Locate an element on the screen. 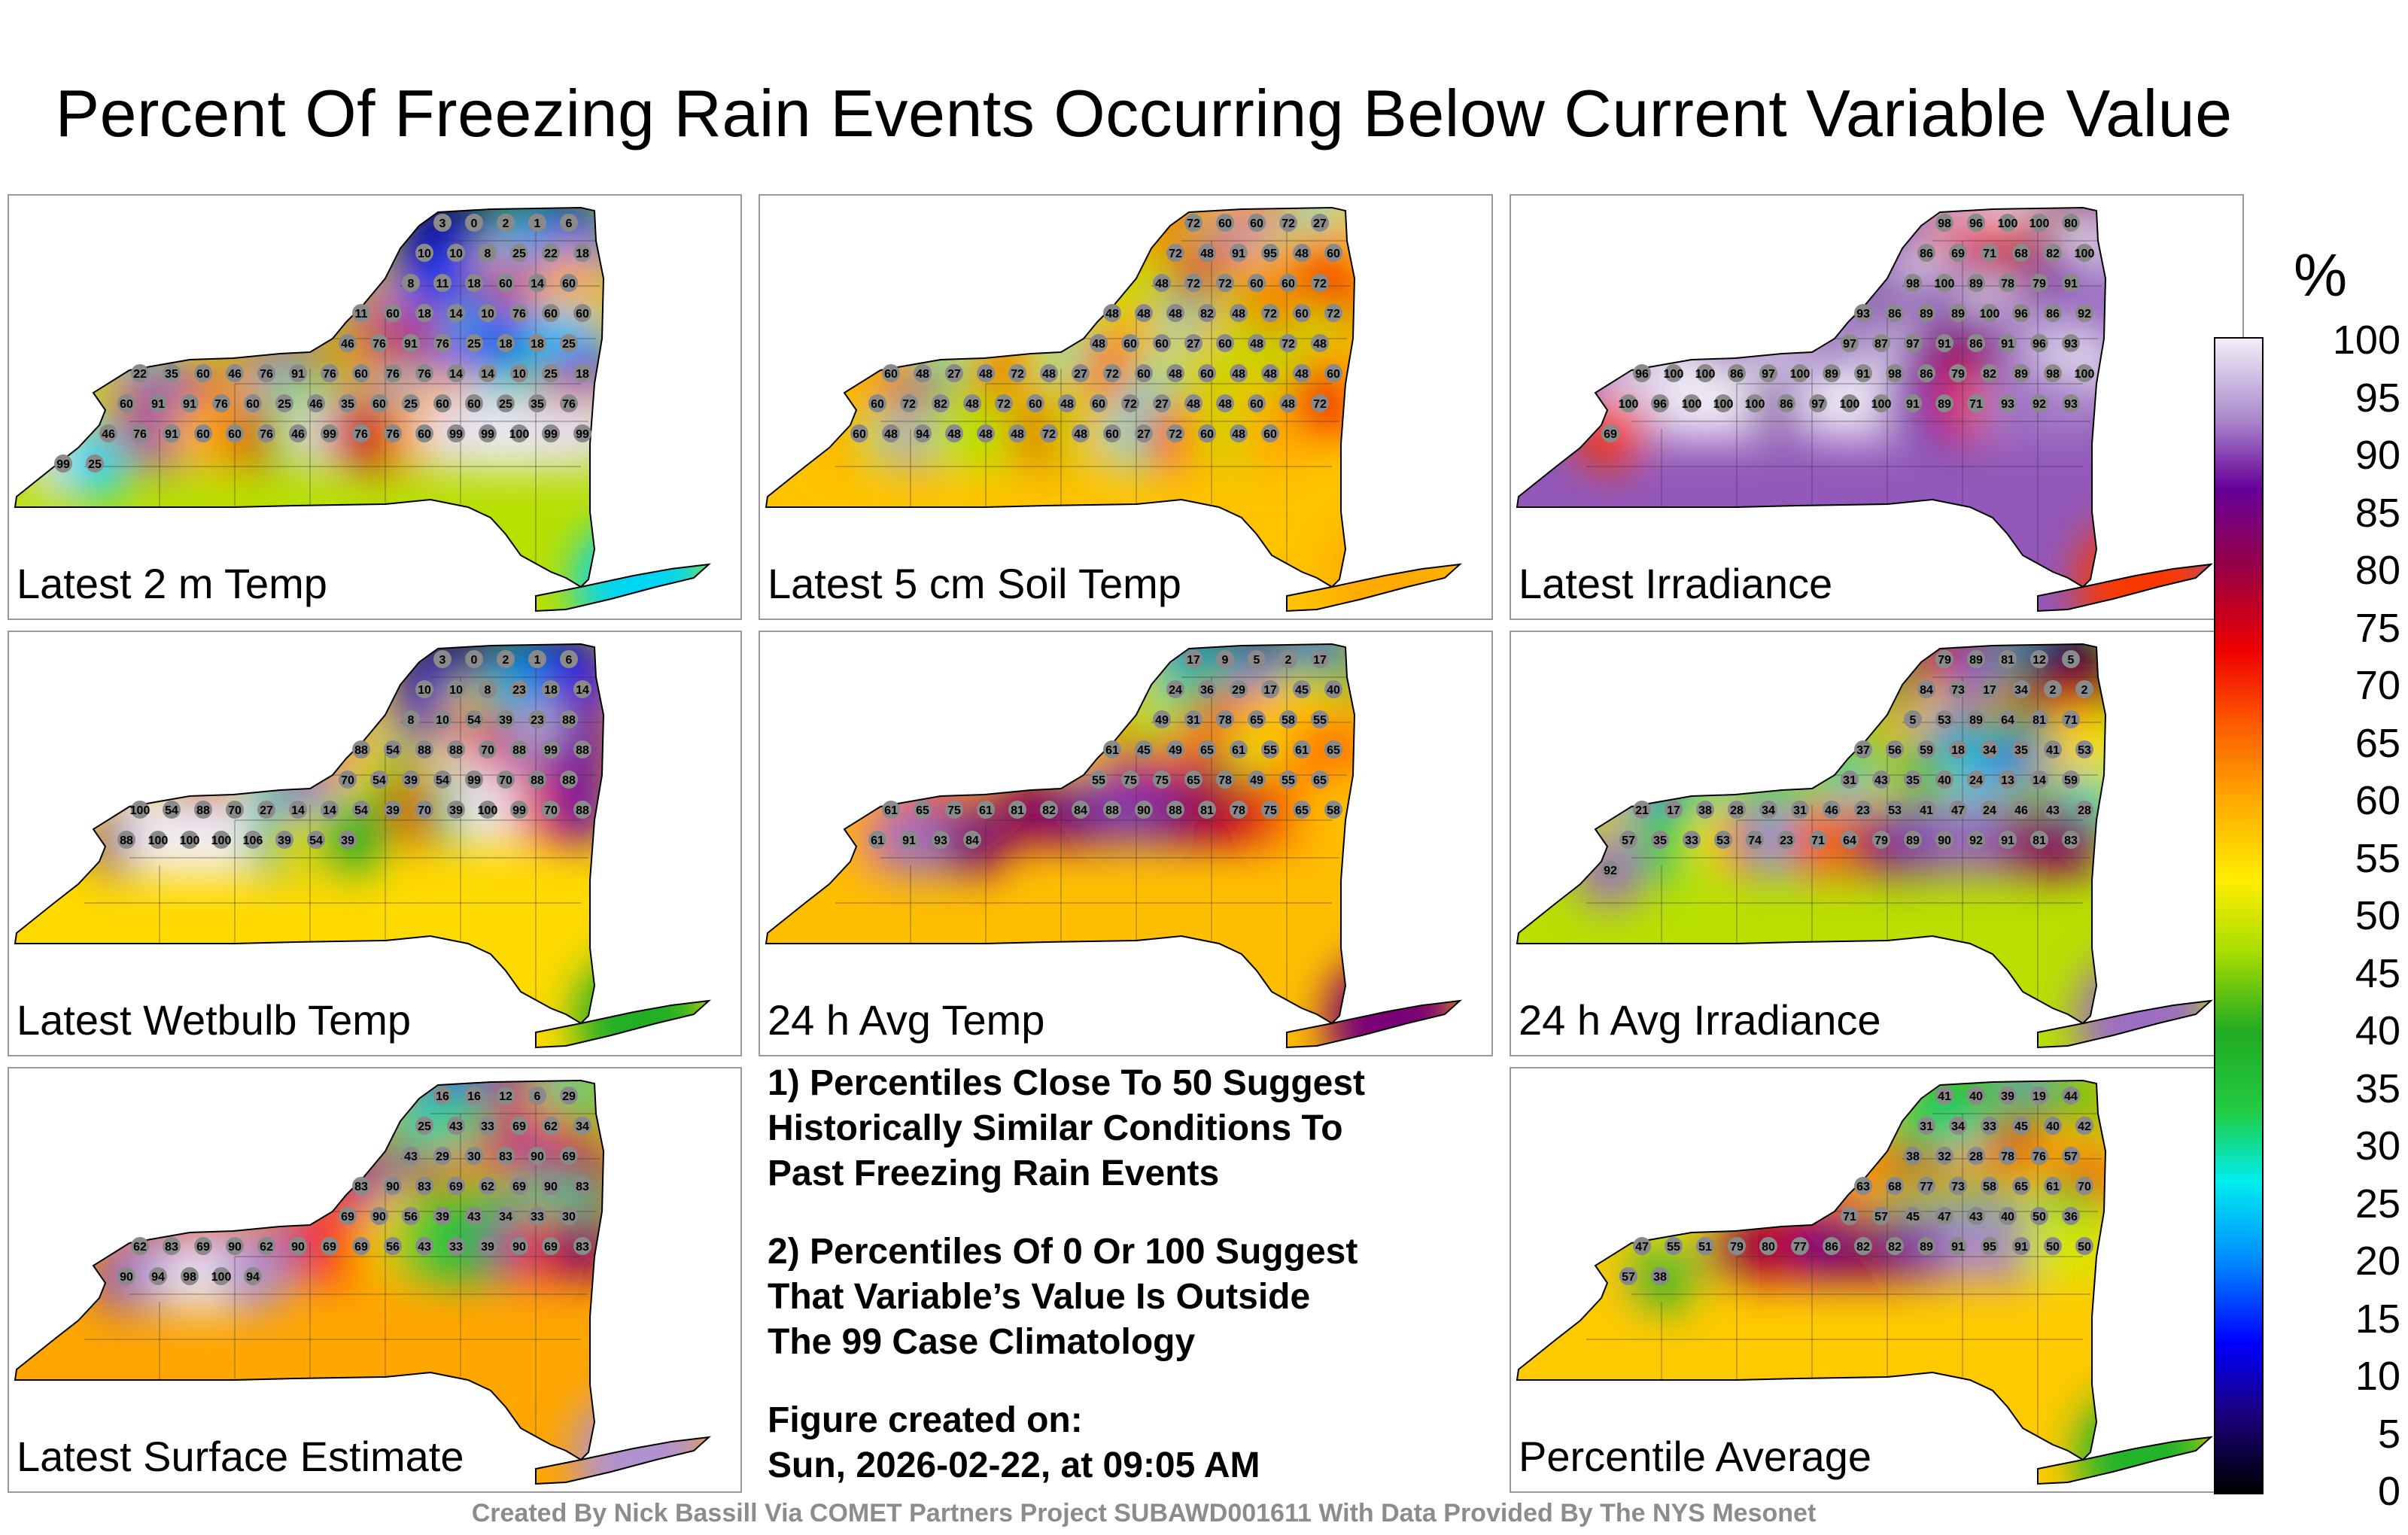  station-value: 72 is located at coordinates (1112, 374).